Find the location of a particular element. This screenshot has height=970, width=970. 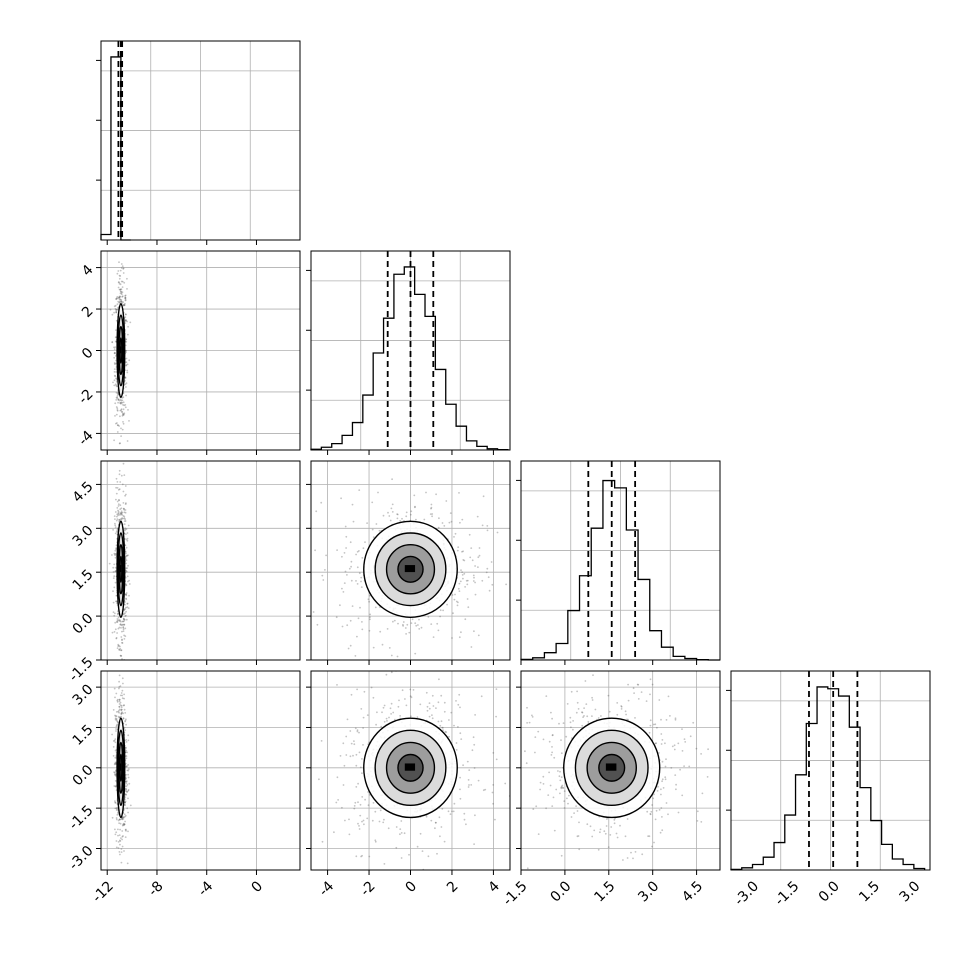

panel-frame is located at coordinates (200, 770).